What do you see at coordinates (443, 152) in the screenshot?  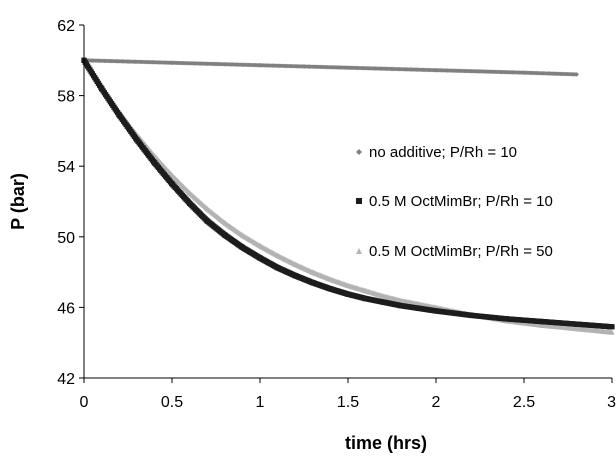 I see `legend-label: no additive; P/Rh = 10` at bounding box center [443, 152].